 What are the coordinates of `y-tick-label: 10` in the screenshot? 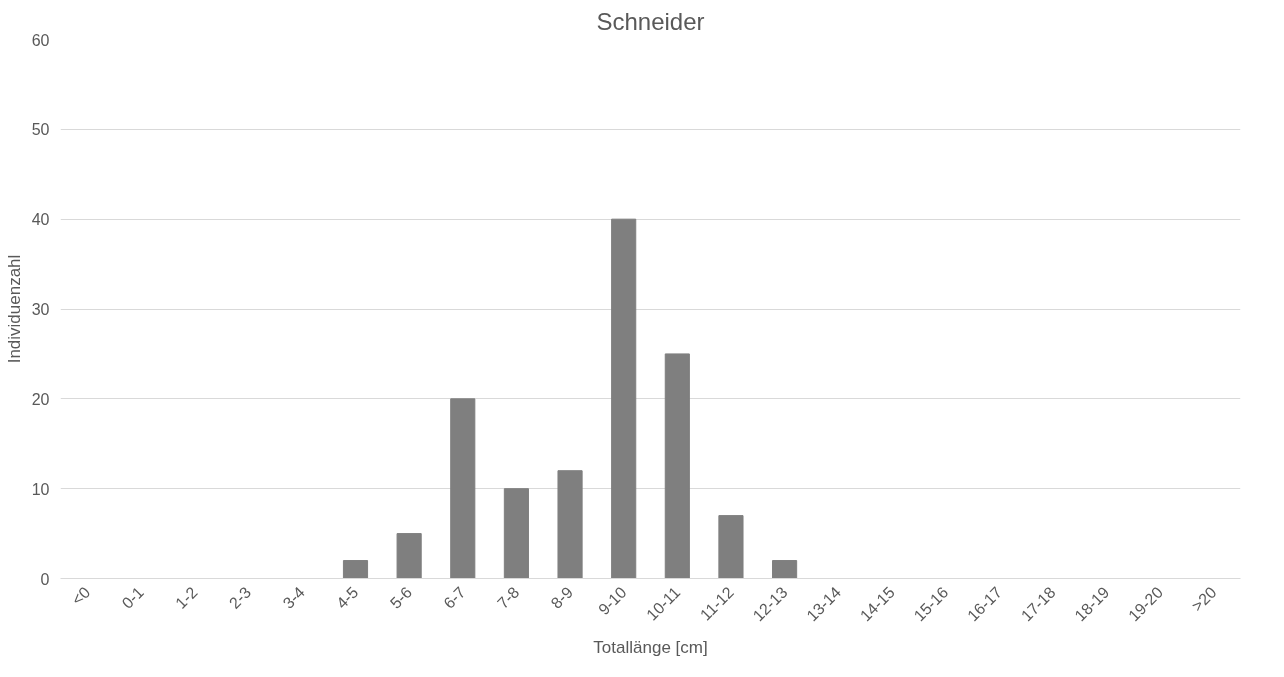 It's located at (40, 489).